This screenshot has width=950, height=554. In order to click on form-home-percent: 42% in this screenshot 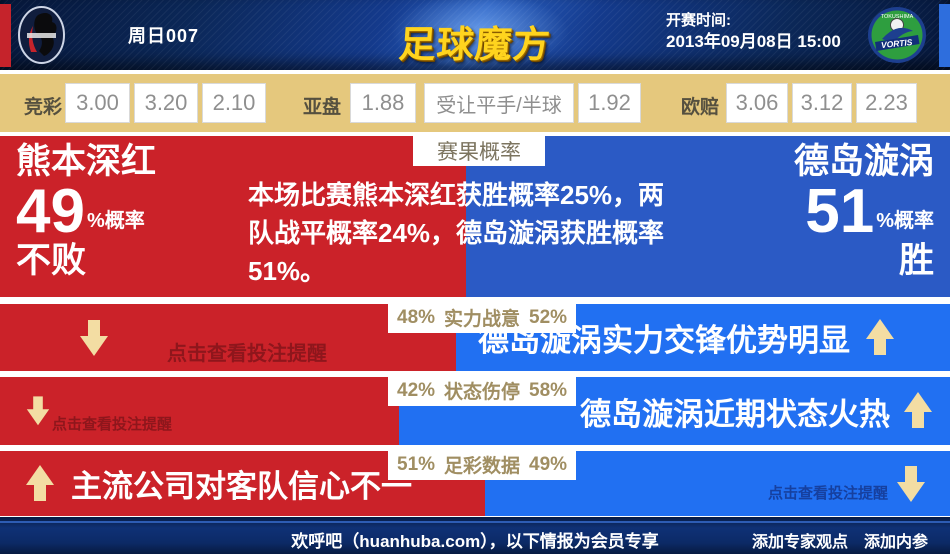, I will do `click(416, 390)`.